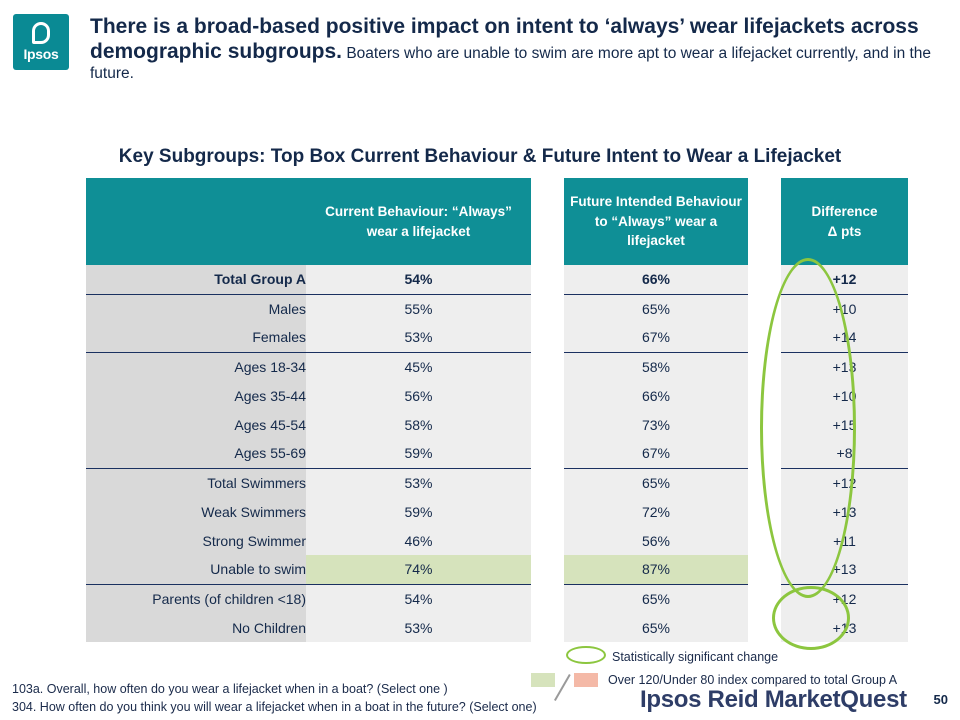 Image resolution: width=960 pixels, height=720 pixels. What do you see at coordinates (543, 680) in the screenshot?
I see `legend-over-index-swatch` at bounding box center [543, 680].